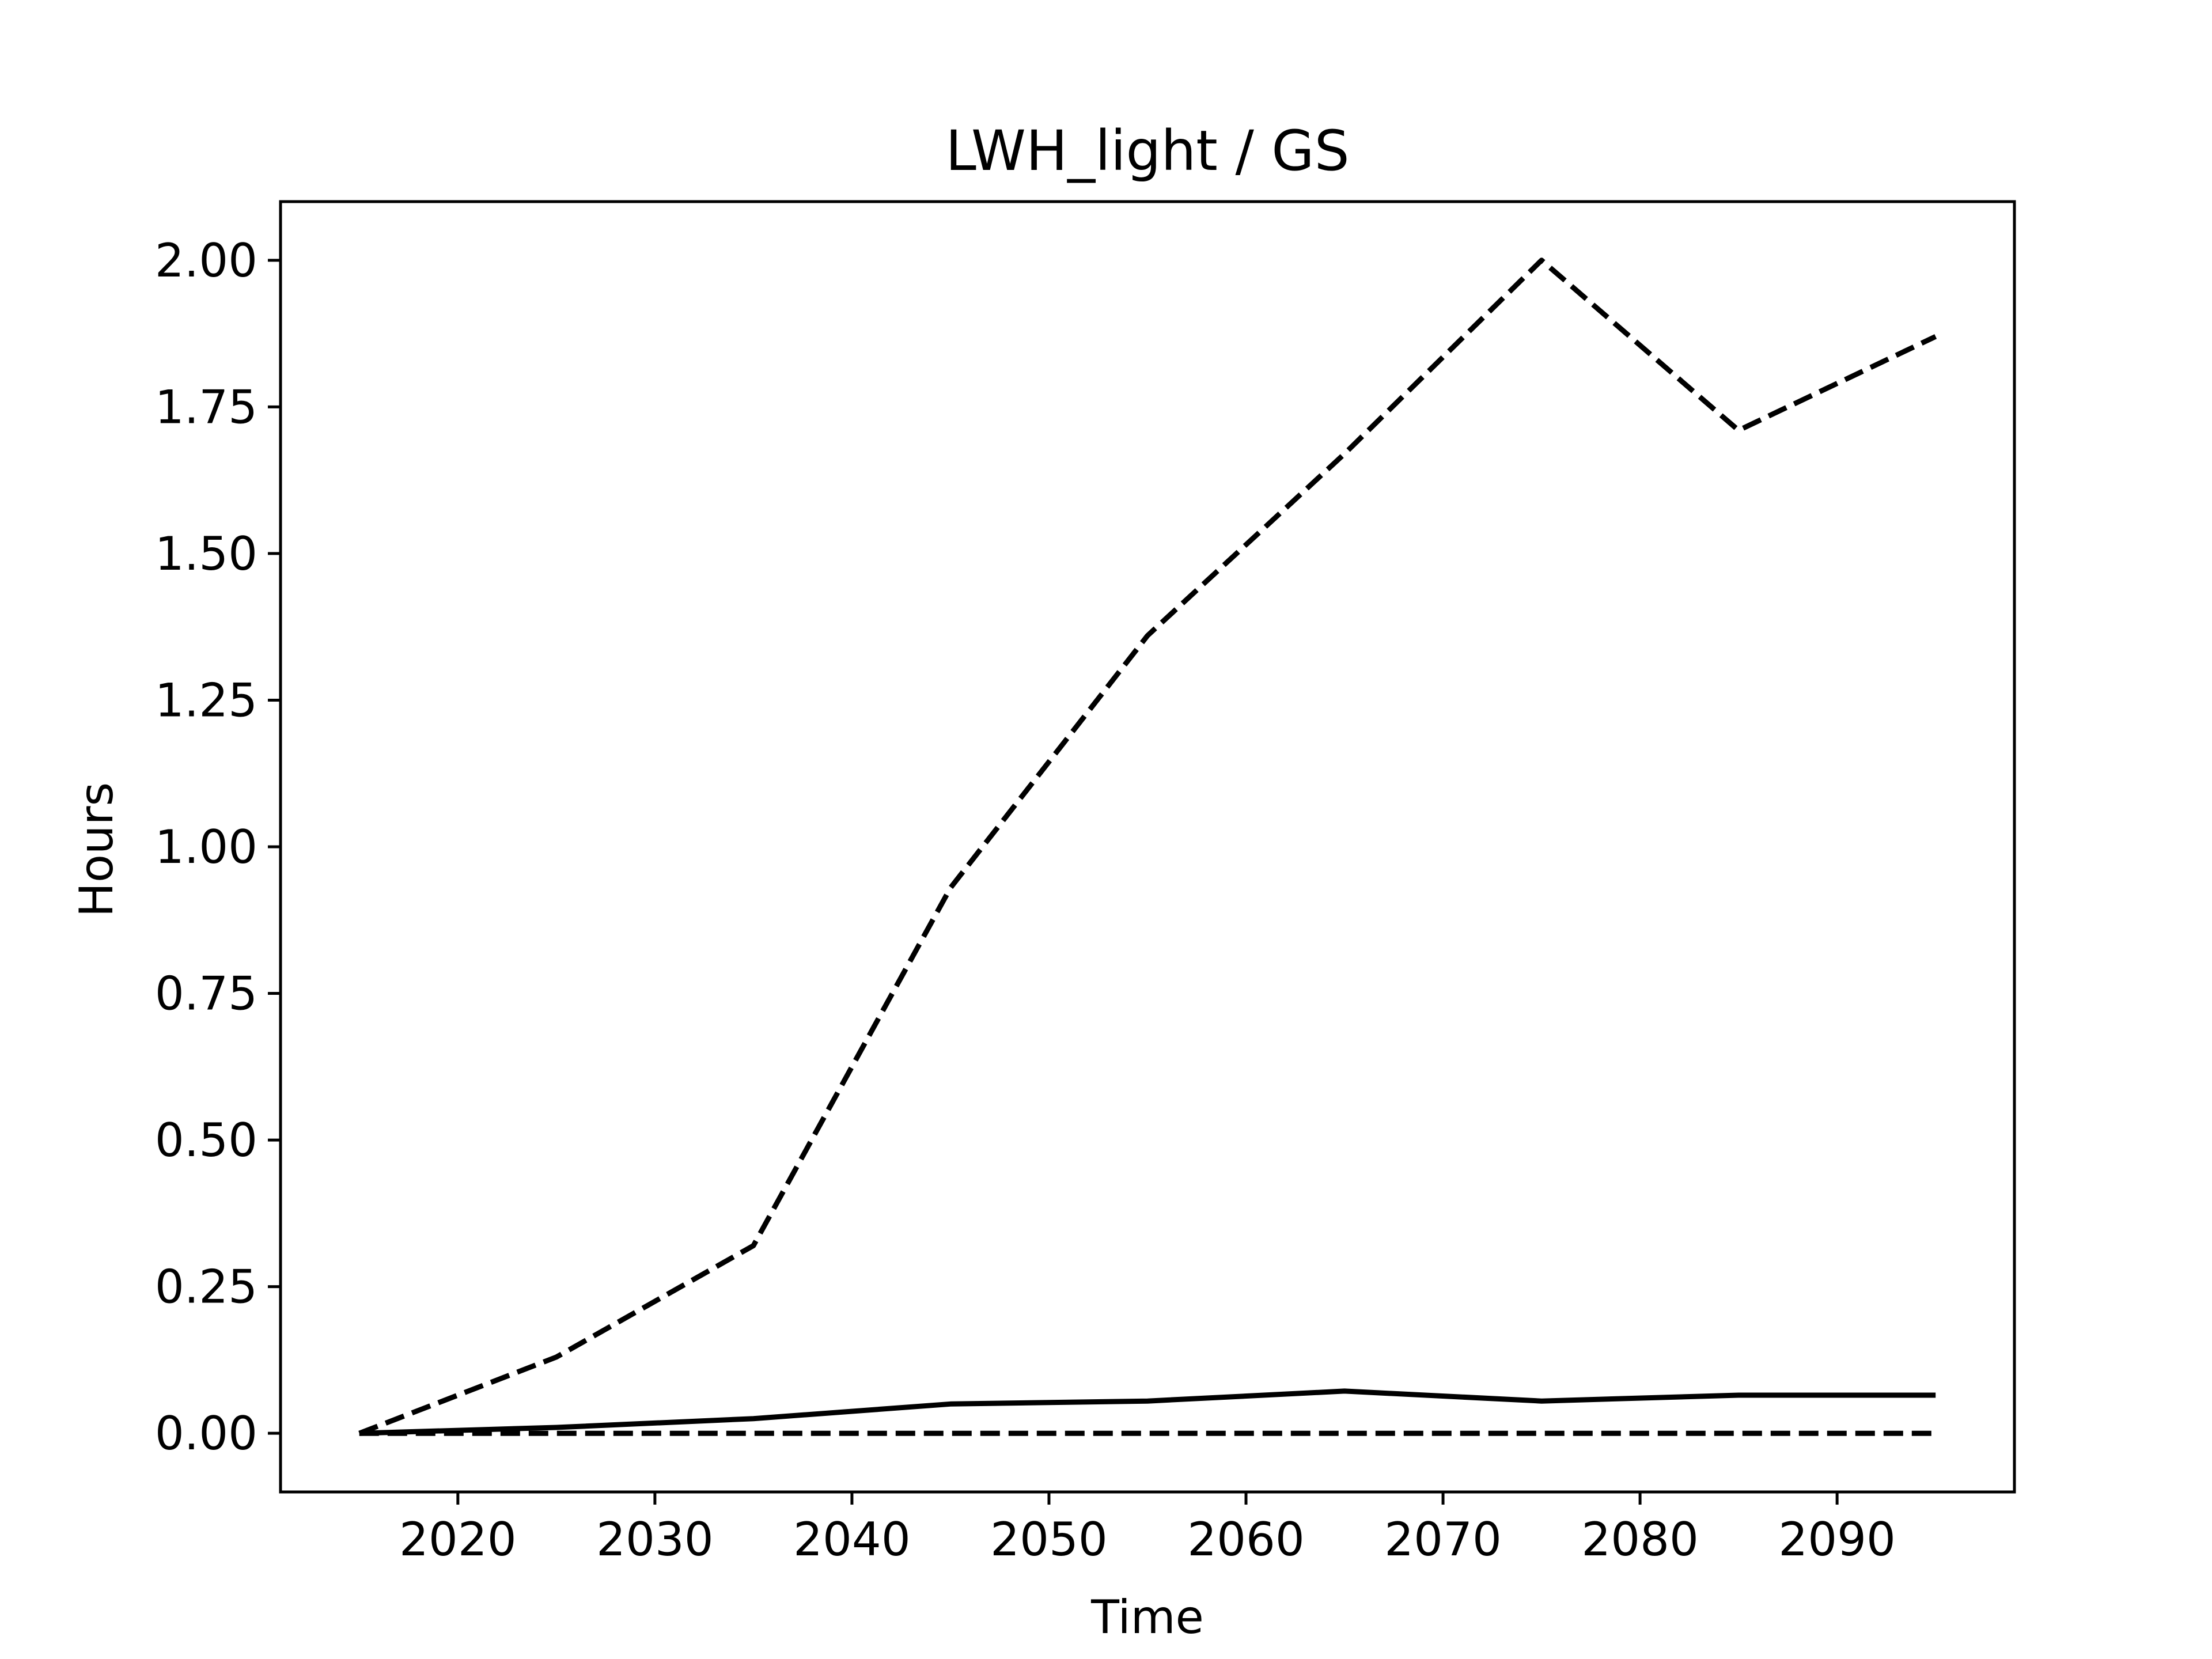  What do you see at coordinates (655, 1539) in the screenshot?
I see `x-tick-label: 2030` at bounding box center [655, 1539].